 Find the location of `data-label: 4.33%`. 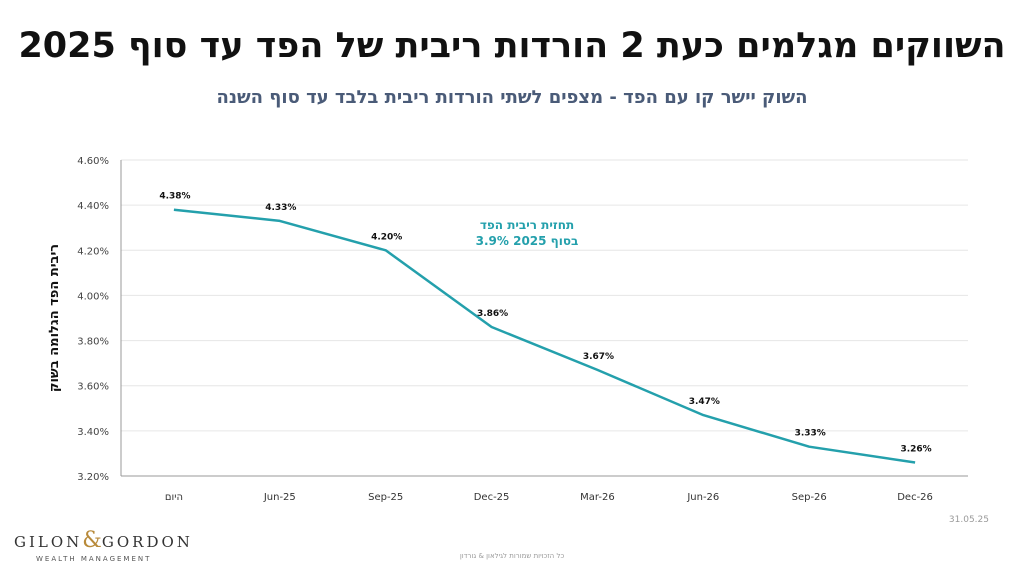

data-label: 4.33% is located at coordinates (280, 208).